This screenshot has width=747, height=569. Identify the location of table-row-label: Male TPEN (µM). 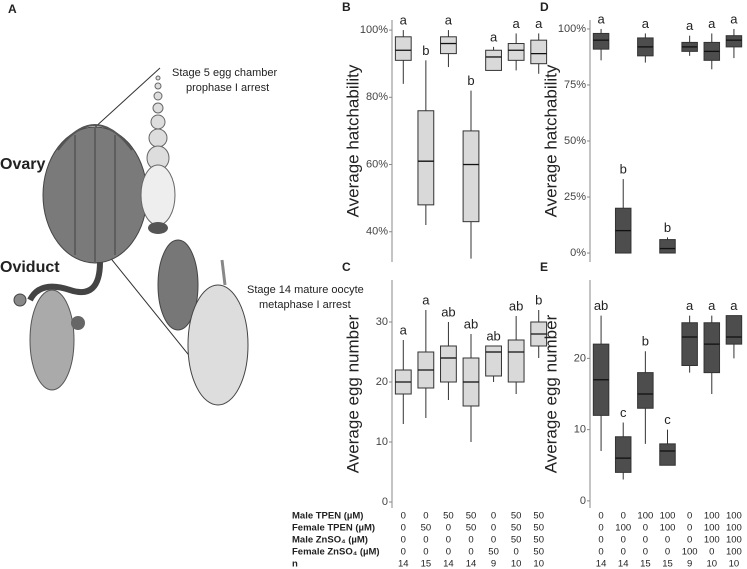
(327, 516).